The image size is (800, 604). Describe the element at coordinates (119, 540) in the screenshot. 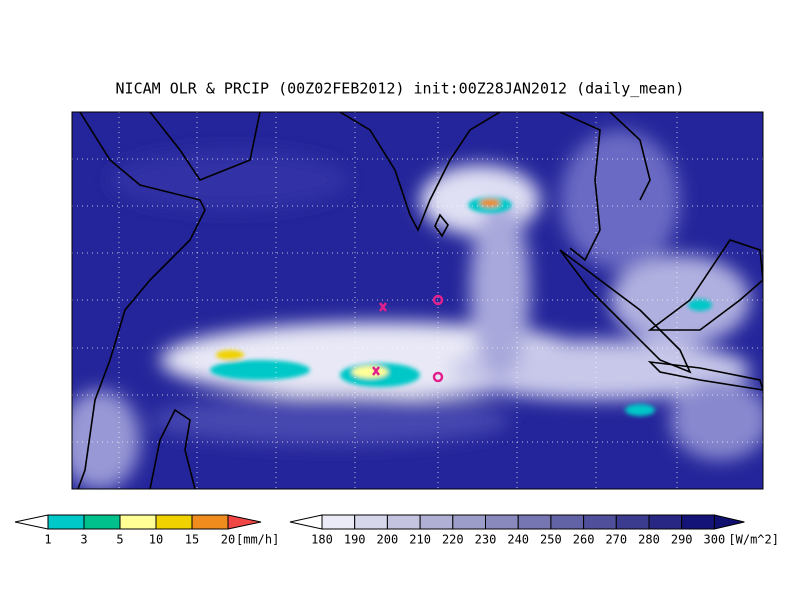

I see `colorbar-label: 5` at that location.